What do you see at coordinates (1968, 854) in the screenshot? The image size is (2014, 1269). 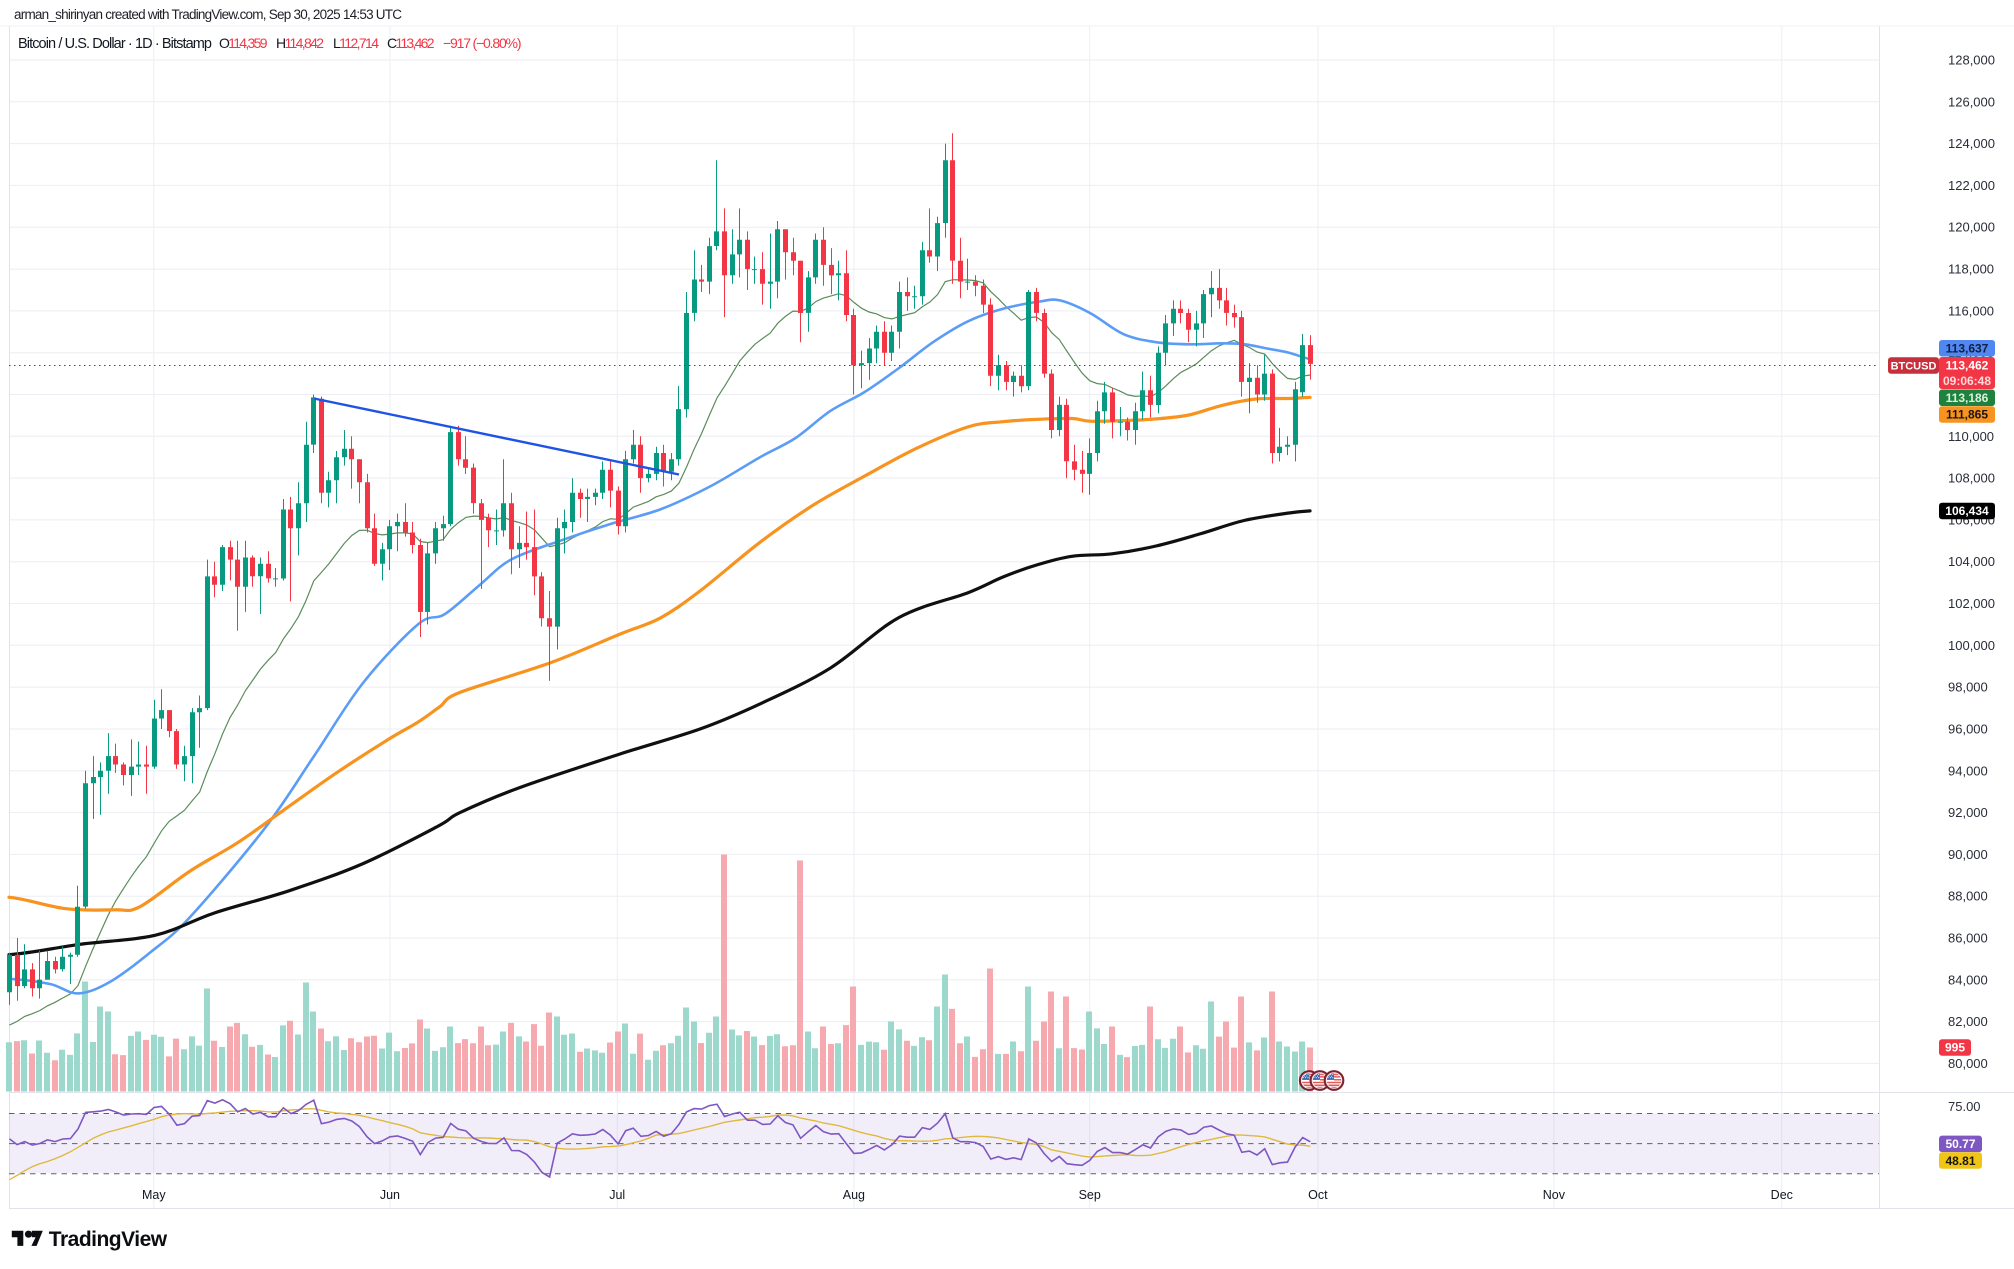 I see `svg-text: 90,000` at bounding box center [1968, 854].